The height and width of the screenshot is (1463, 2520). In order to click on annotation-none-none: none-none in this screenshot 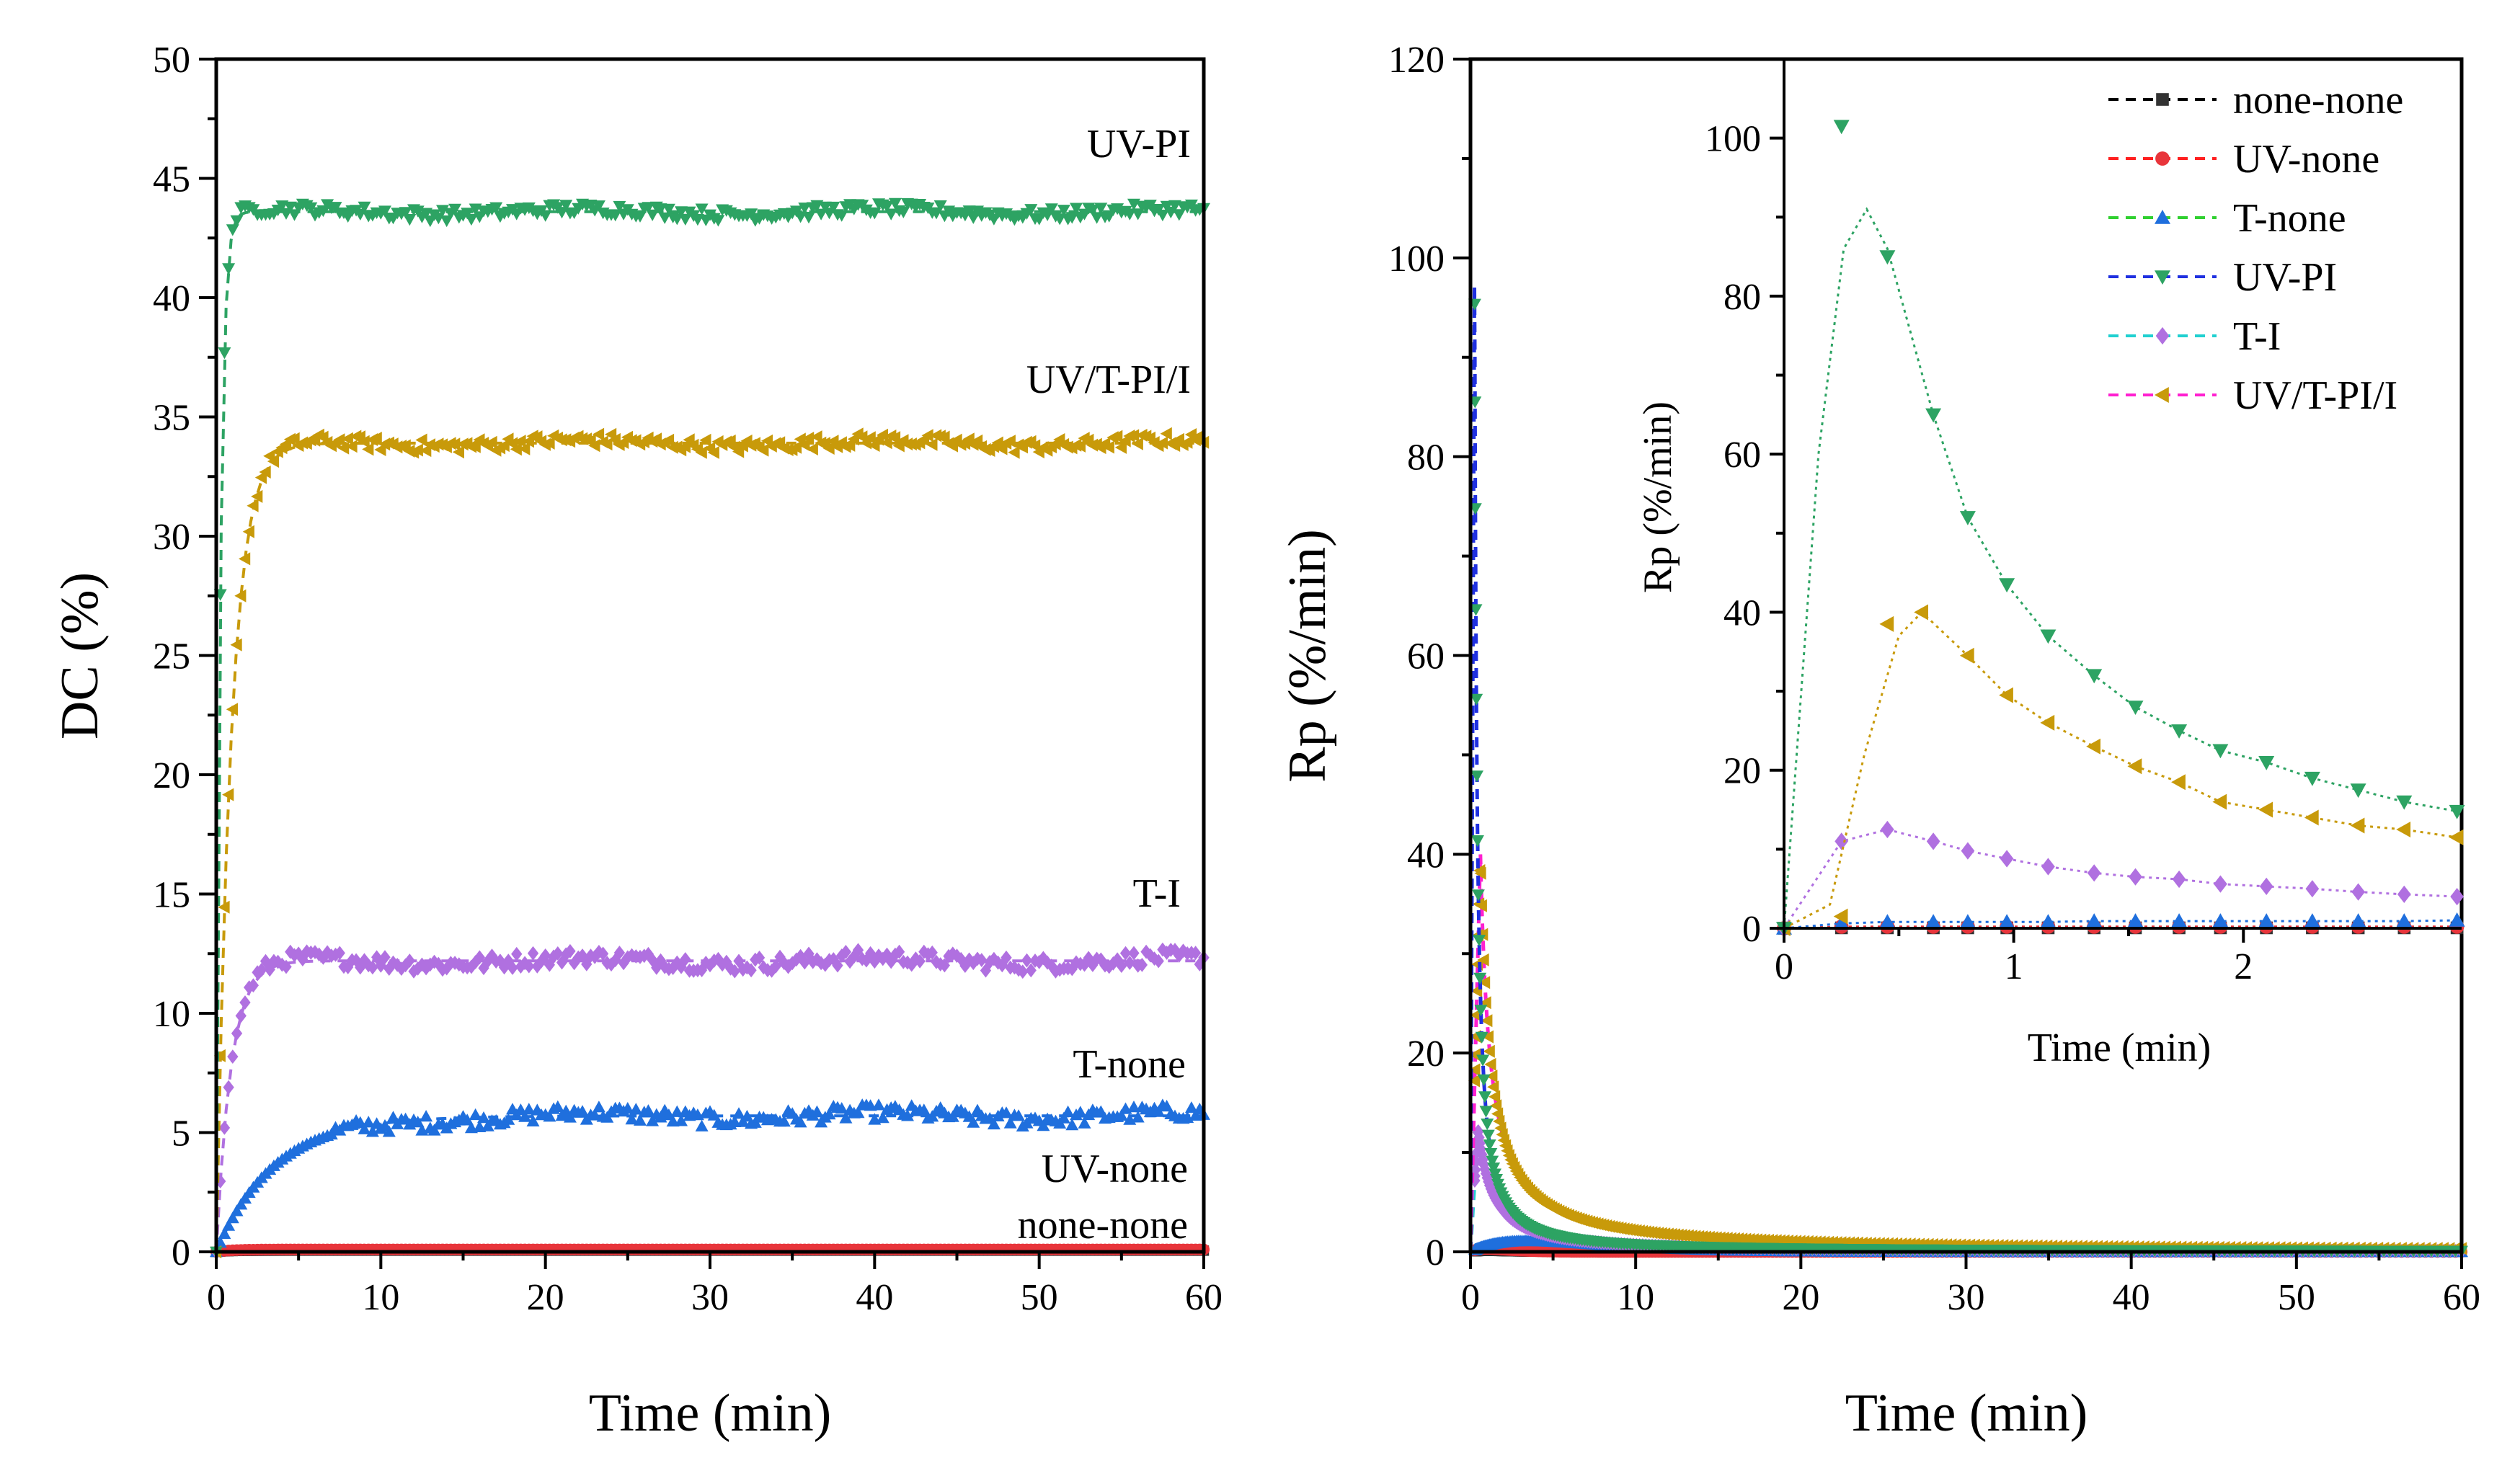, I will do `click(1103, 1225)`.